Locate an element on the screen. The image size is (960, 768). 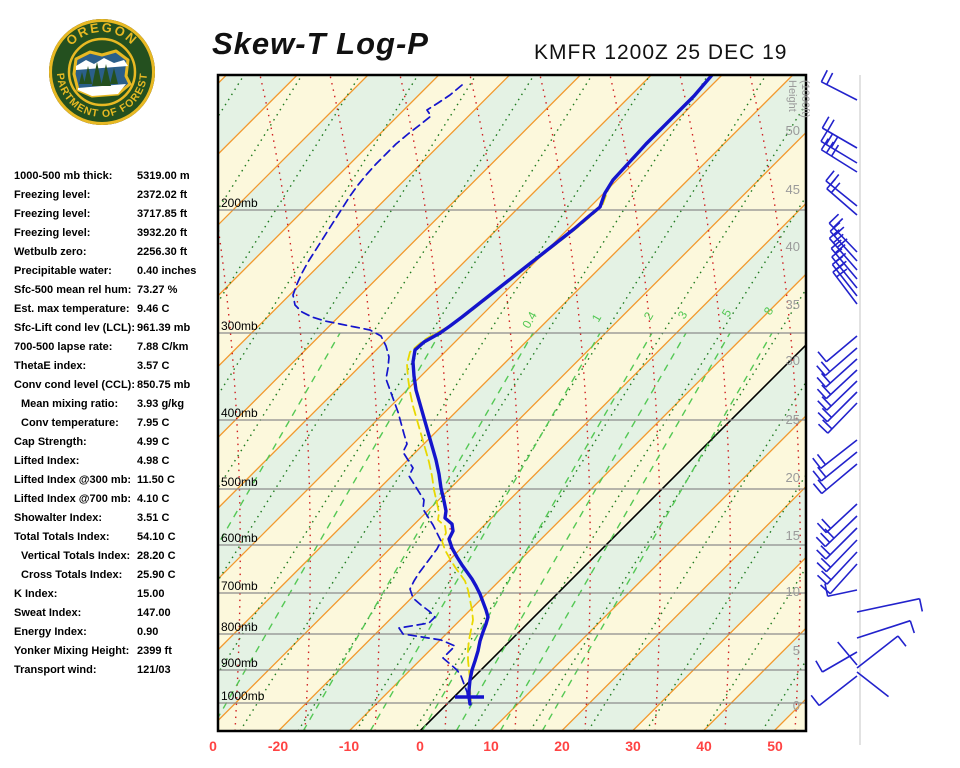
index-label: Sfc-500 mean rel hum: is located at coordinates (73, 289).